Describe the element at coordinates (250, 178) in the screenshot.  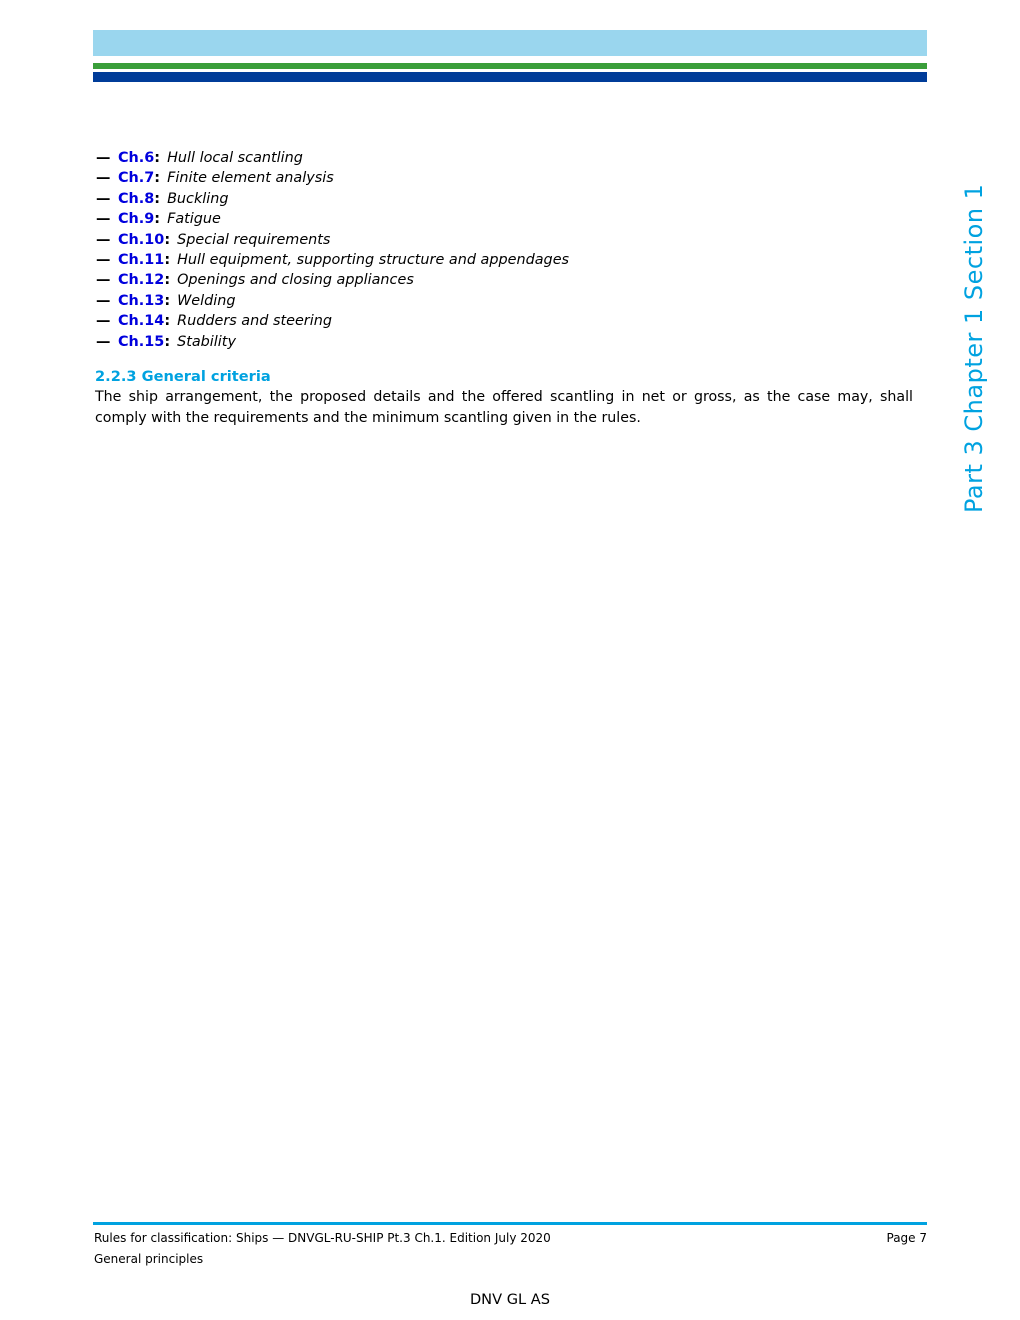
I see `chapter-title: Finite element analysis` at that location.